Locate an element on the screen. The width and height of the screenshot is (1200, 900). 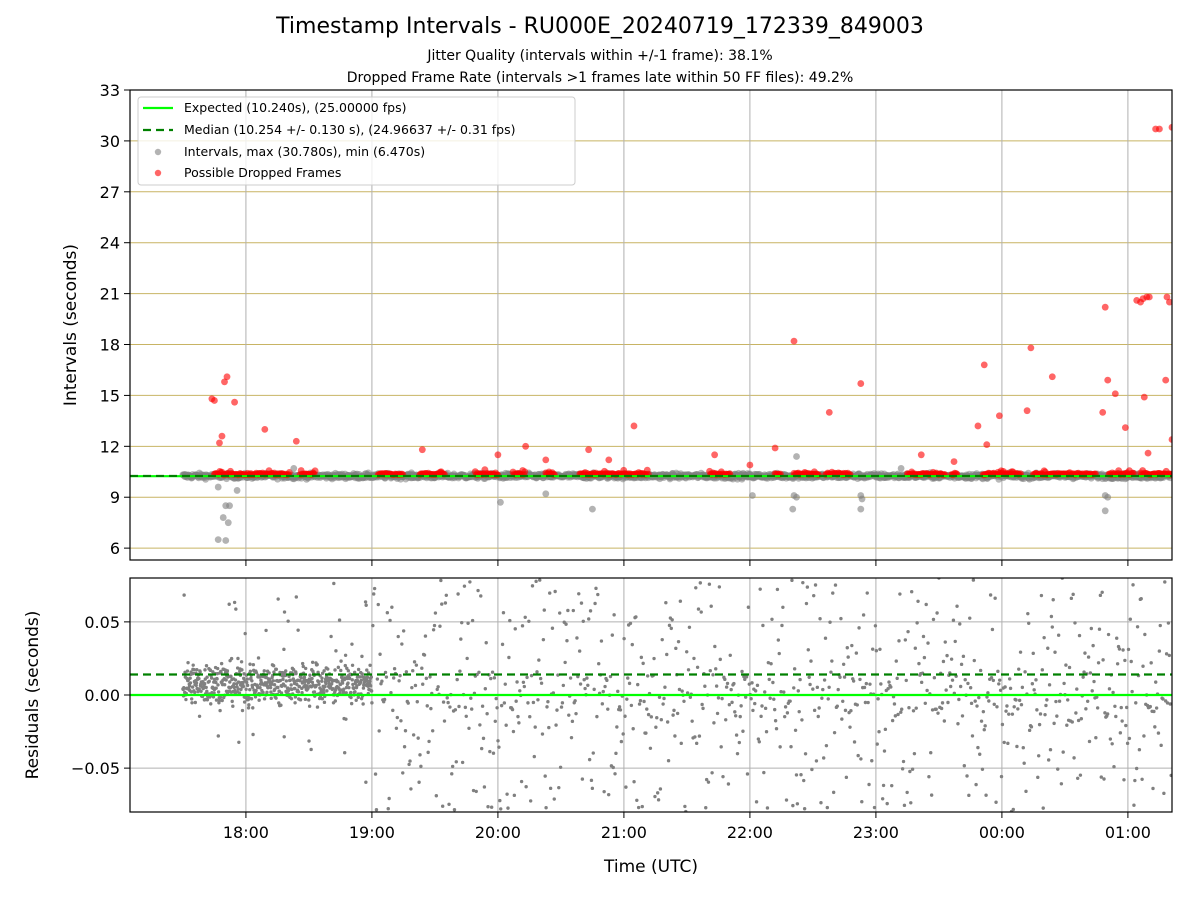
dropped-outlier-point is located at coordinates (954, 461).